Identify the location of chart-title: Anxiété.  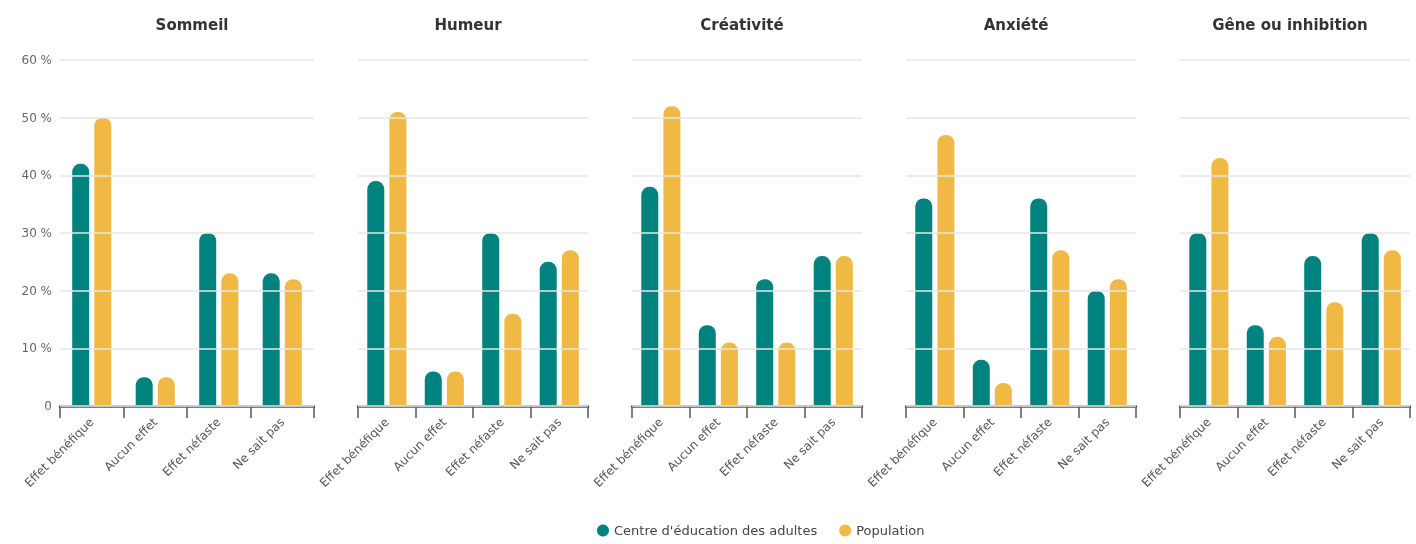
(1016, 24).